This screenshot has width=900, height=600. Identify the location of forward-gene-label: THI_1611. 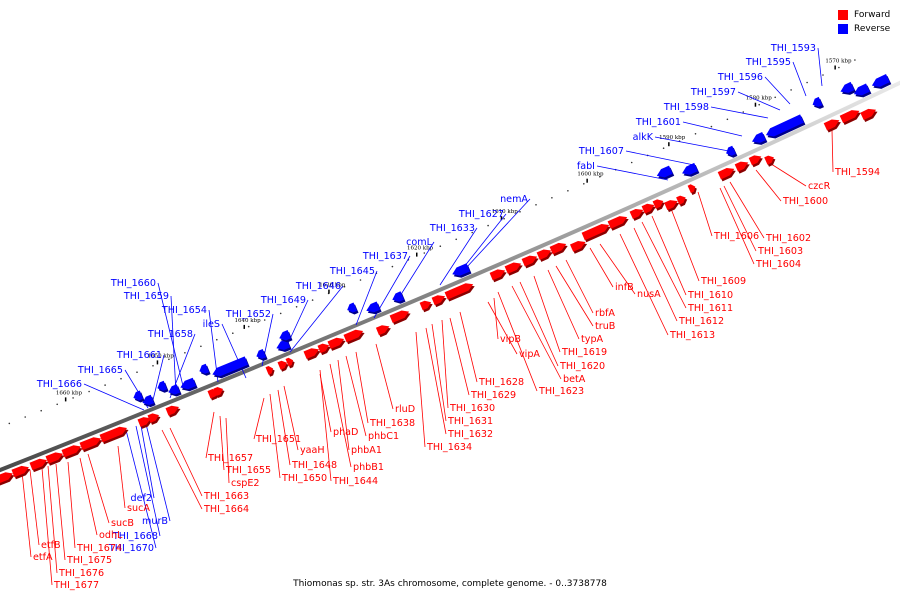
(710, 308).